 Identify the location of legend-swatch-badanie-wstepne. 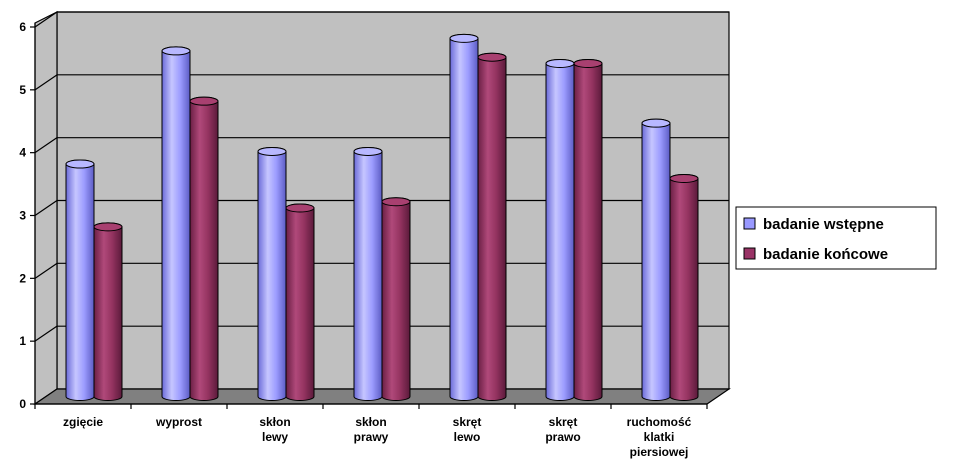
(749, 223).